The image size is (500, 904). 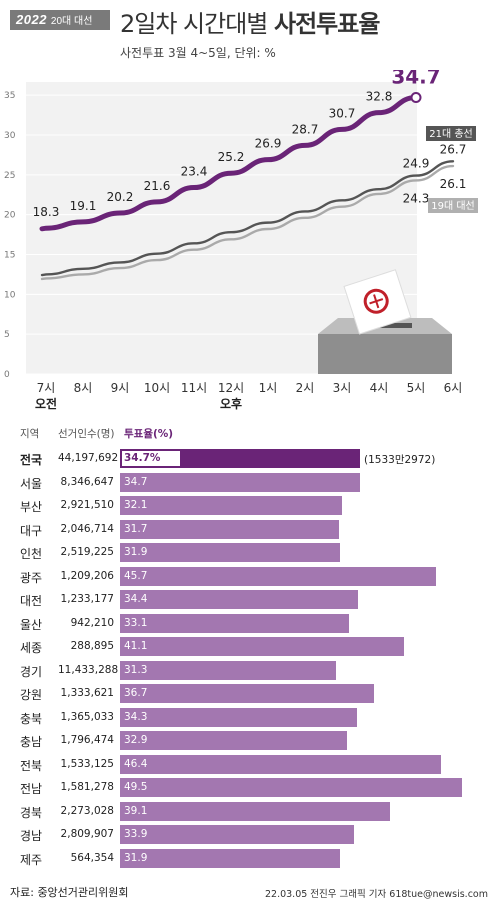 What do you see at coordinates (136, 763) in the screenshot?
I see `rate-label: 46.4` at bounding box center [136, 763].